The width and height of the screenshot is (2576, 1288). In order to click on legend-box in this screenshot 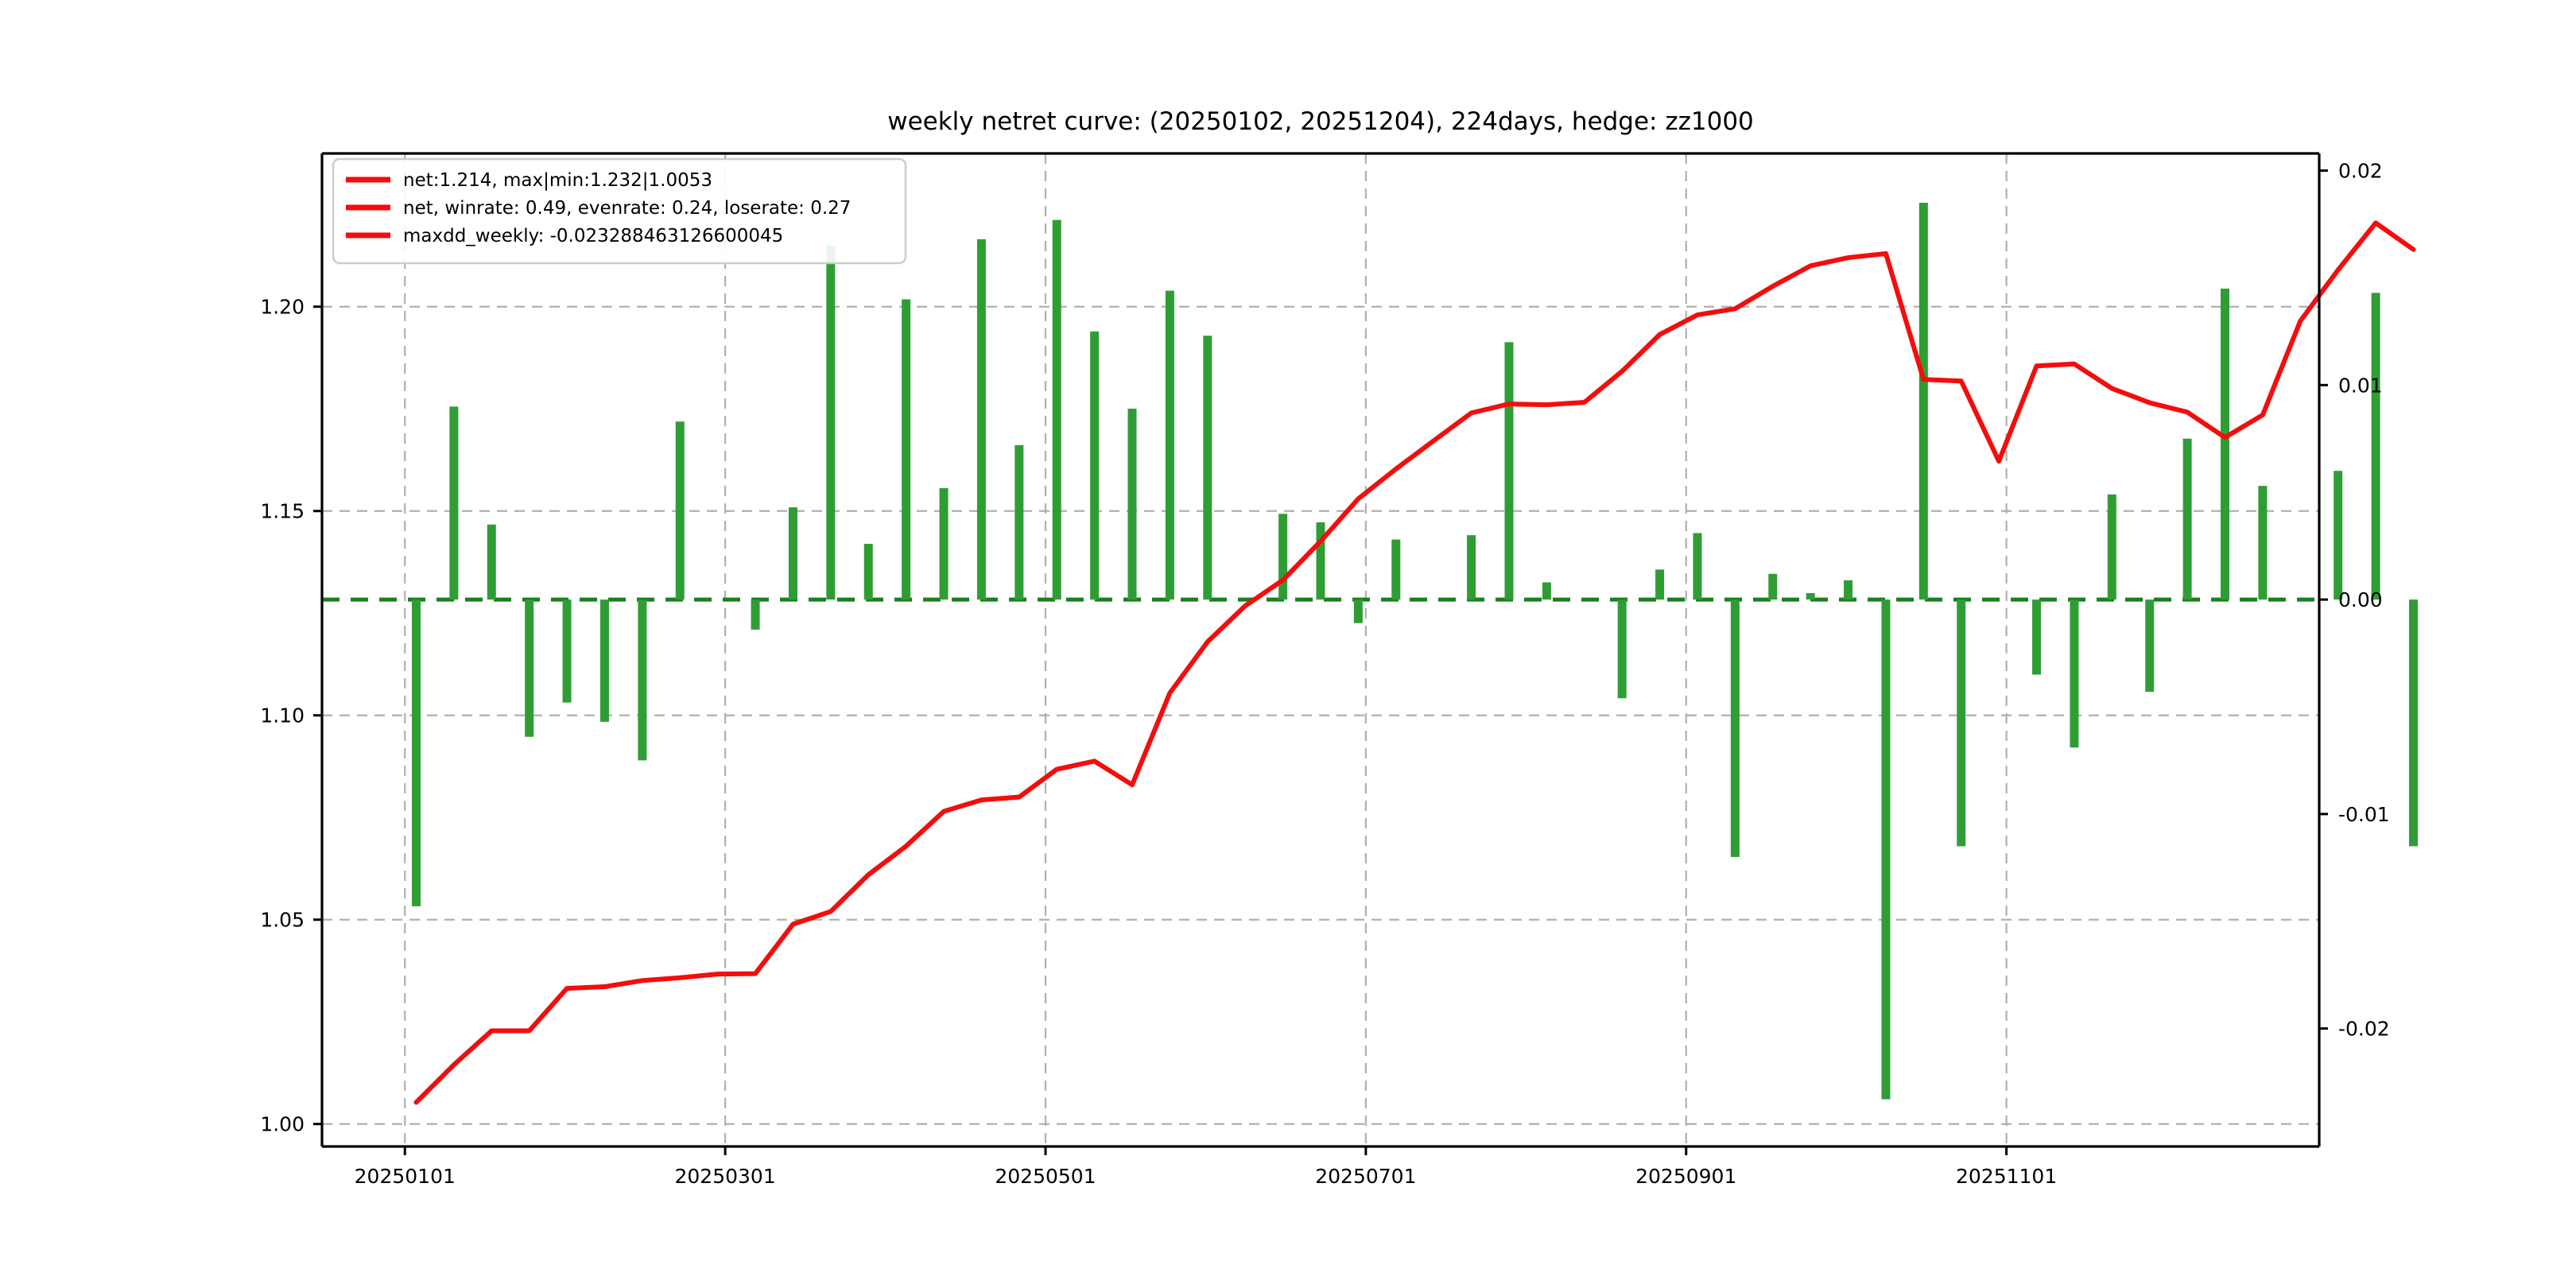, I will do `click(620, 211)`.